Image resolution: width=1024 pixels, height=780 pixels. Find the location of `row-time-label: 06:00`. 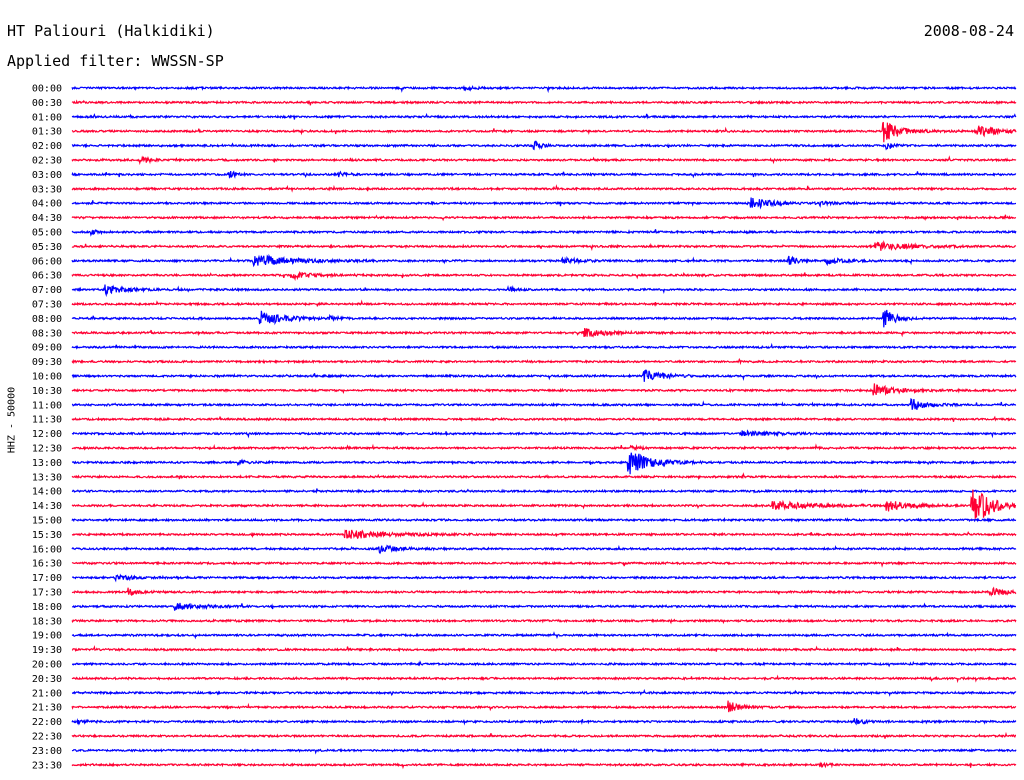

row-time-label: 06:00 is located at coordinates (47, 261).